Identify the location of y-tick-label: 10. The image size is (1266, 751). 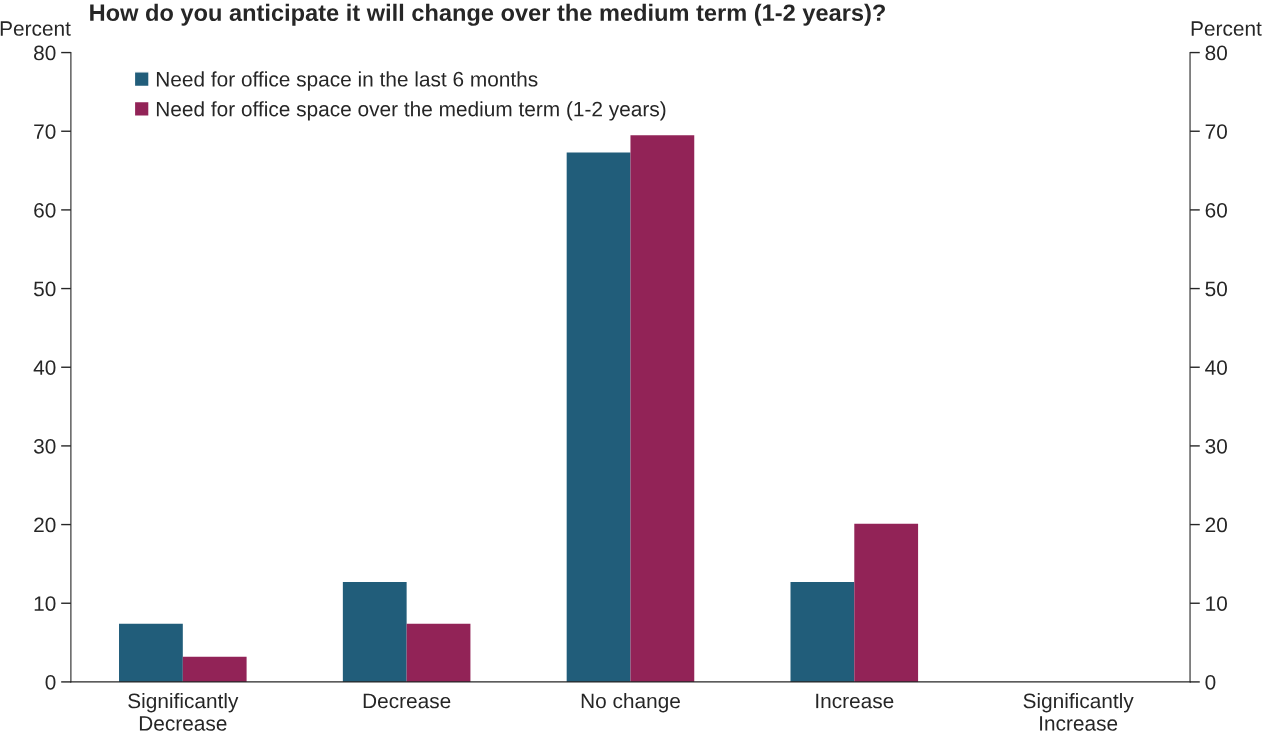
(45, 603).